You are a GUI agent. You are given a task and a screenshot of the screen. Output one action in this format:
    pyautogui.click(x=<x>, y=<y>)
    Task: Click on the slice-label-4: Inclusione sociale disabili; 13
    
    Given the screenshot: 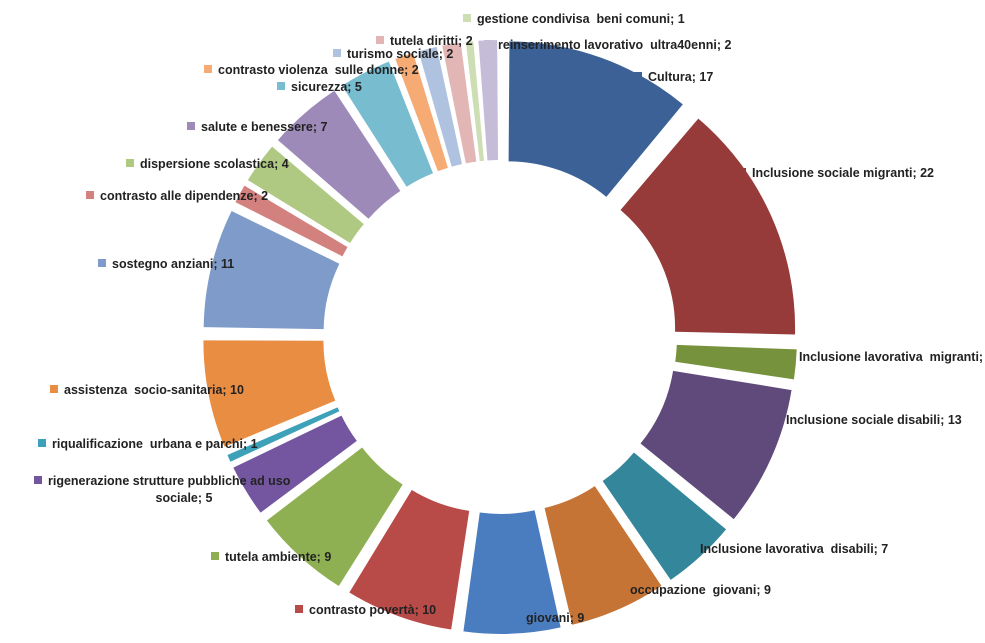 What is the action you would take?
    pyautogui.click(x=867, y=420)
    